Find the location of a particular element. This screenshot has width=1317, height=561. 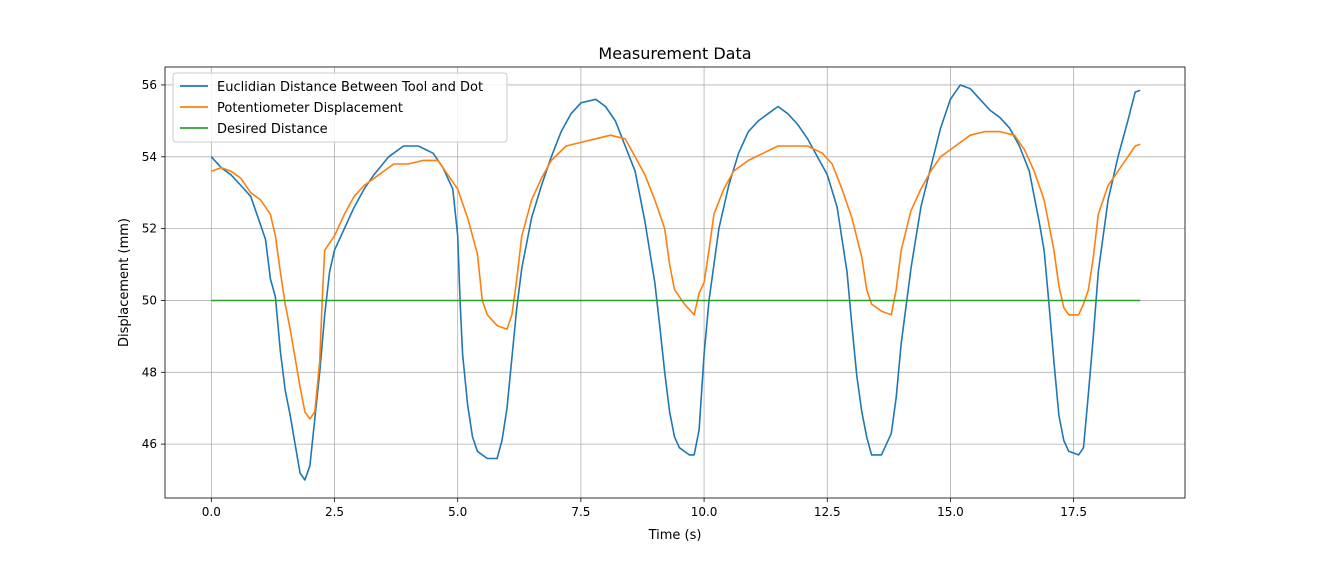

y-tick-label: 54 is located at coordinates (149, 157).